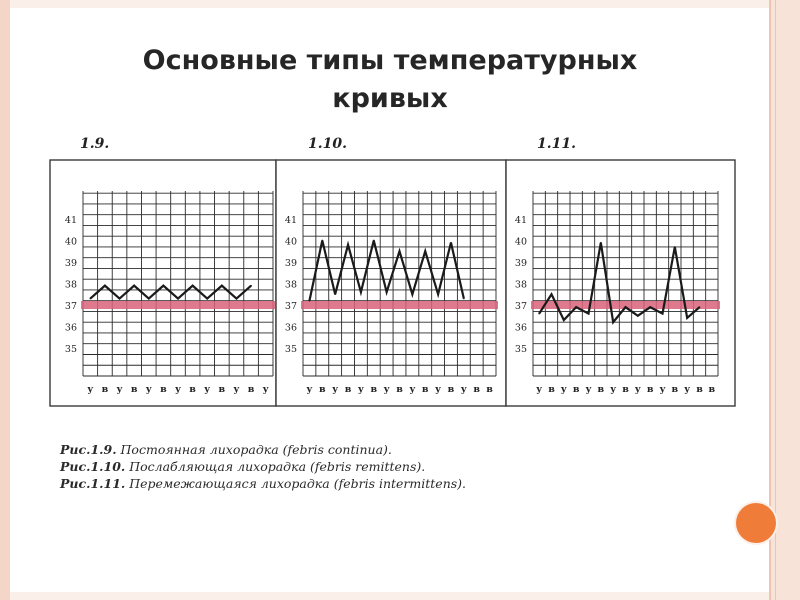 This screenshot has width=800, height=600. I want to click on slide-right-rule-thin, so click(775, 300).